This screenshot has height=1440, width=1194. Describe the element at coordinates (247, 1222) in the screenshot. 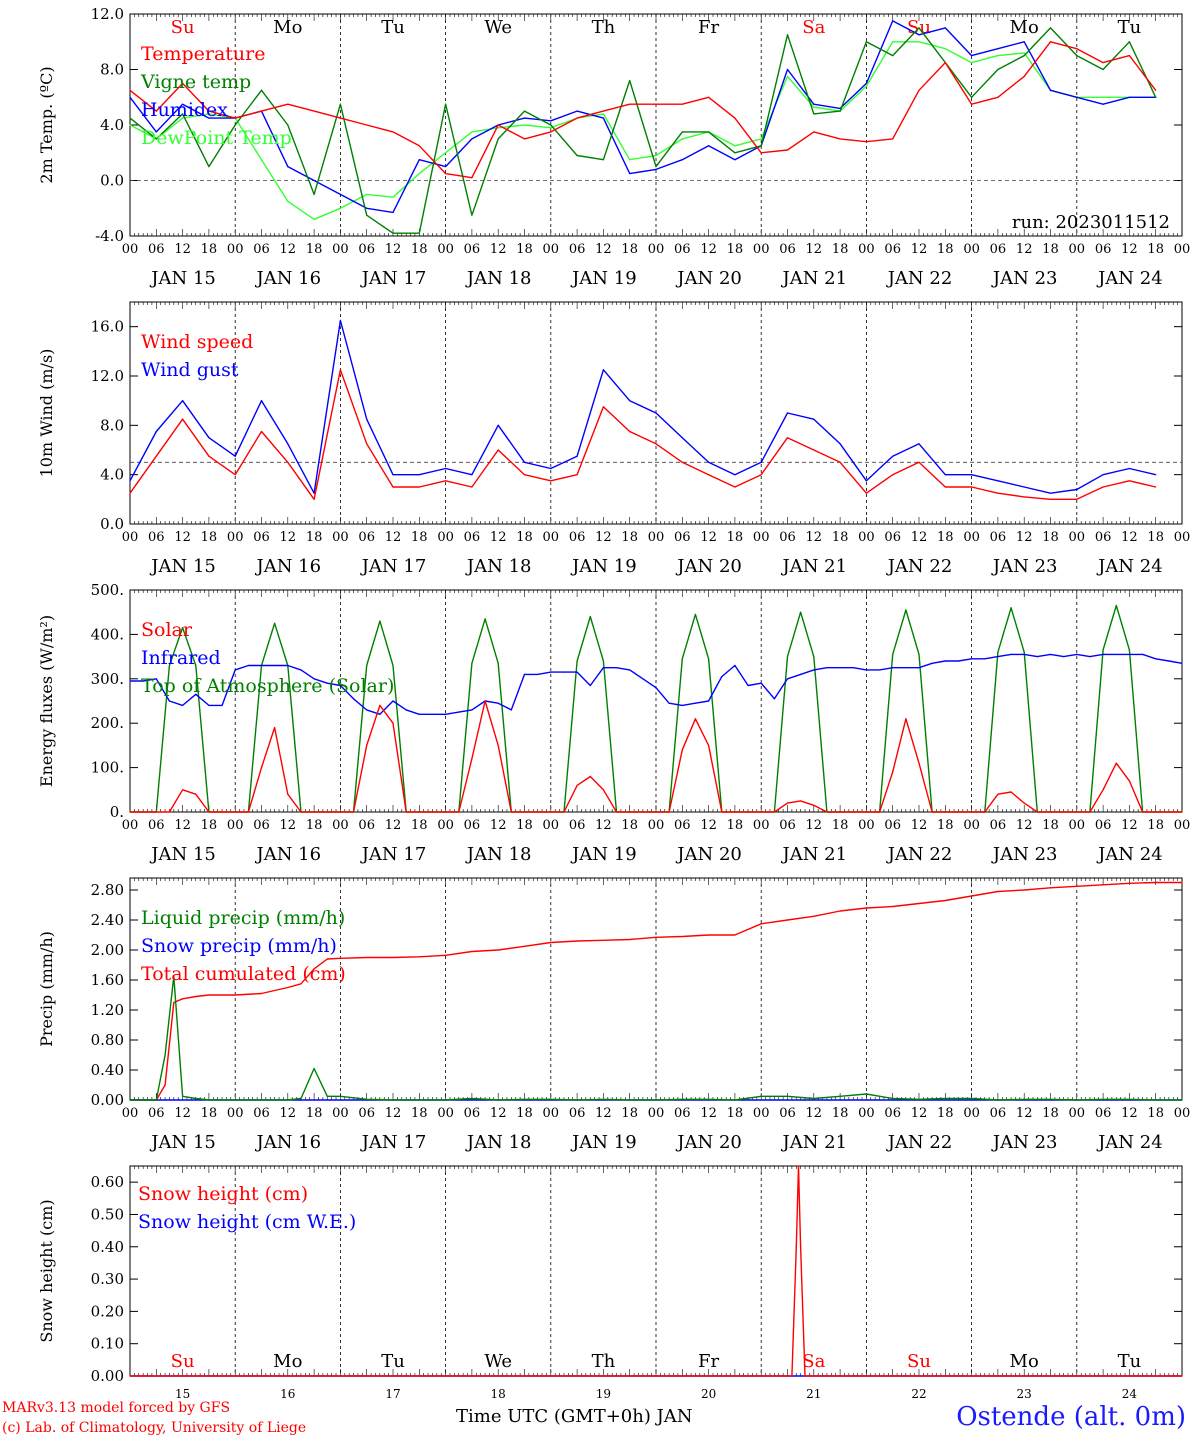

I see `legend-entry: Snow height (cm W.E.)` at that location.